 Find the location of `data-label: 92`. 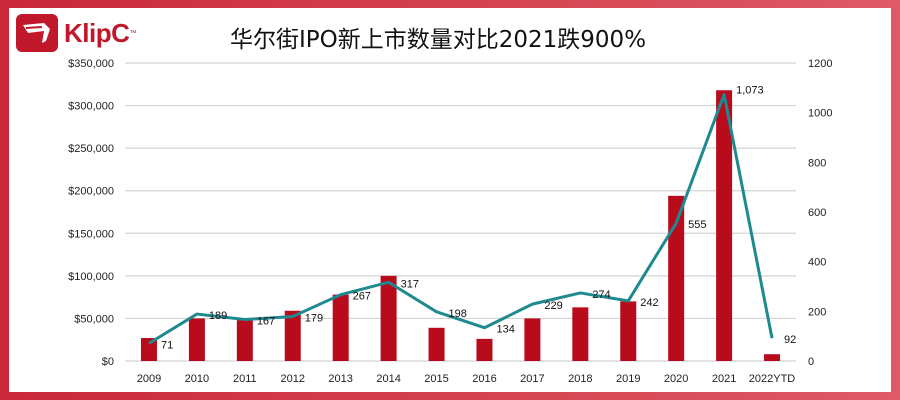

data-label: 92 is located at coordinates (790, 340).